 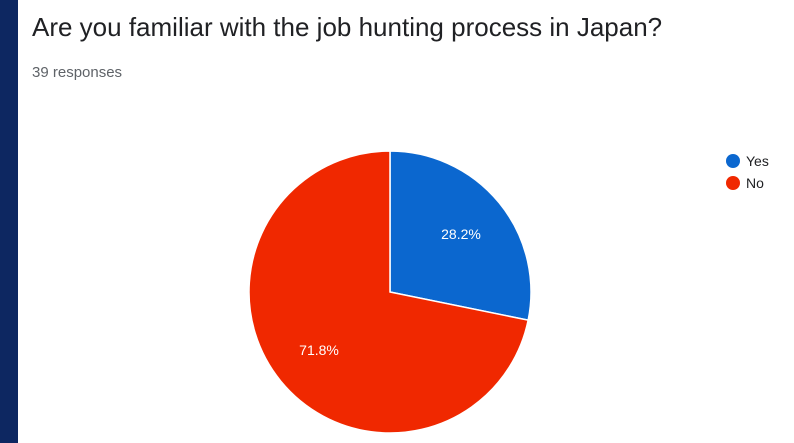 I want to click on slice-label-yes: 28.2%, so click(x=461, y=234).